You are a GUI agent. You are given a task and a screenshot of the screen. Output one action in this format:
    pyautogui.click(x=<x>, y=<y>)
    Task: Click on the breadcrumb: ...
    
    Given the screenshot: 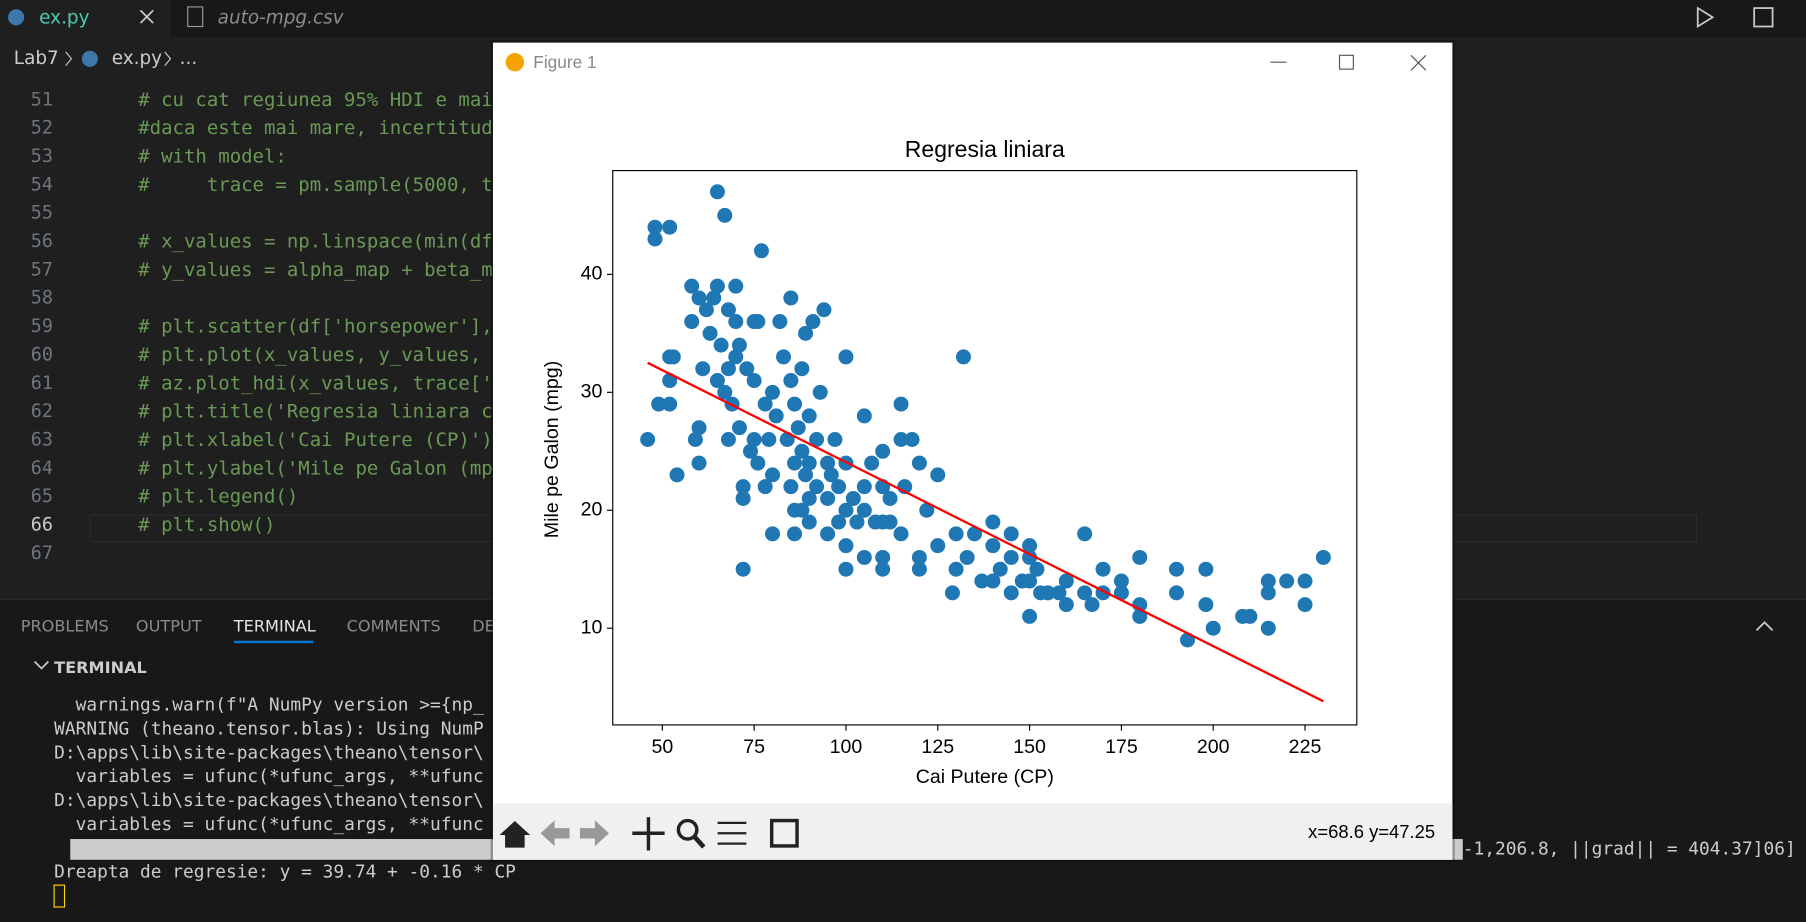 What is the action you would take?
    pyautogui.click(x=189, y=58)
    